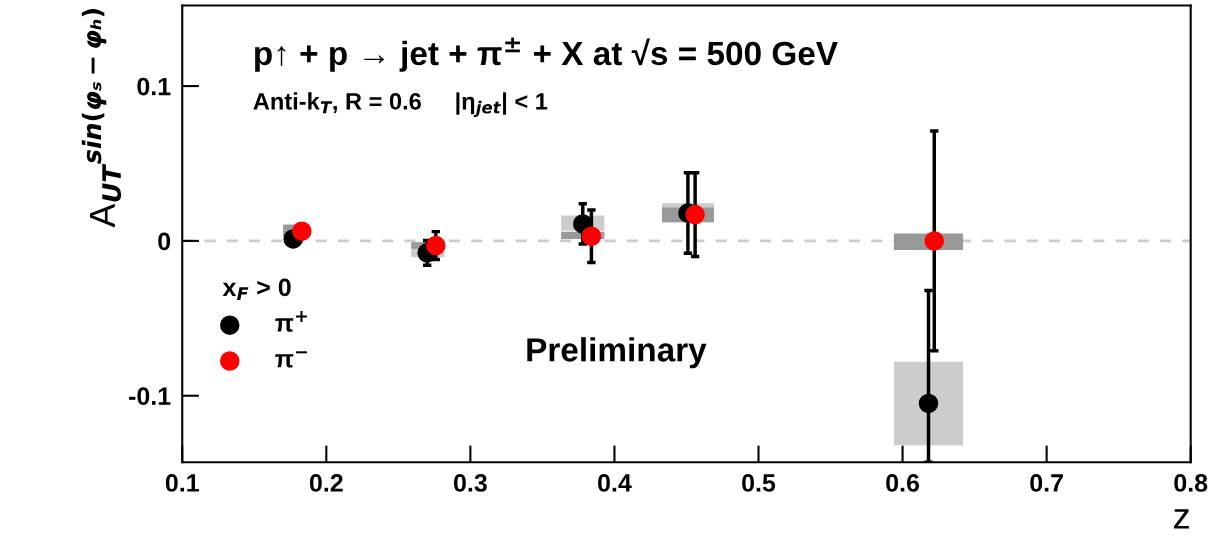 The height and width of the screenshot is (557, 1215). Describe the element at coordinates (759, 483) in the screenshot. I see `x-tick-label: 0.5` at that location.